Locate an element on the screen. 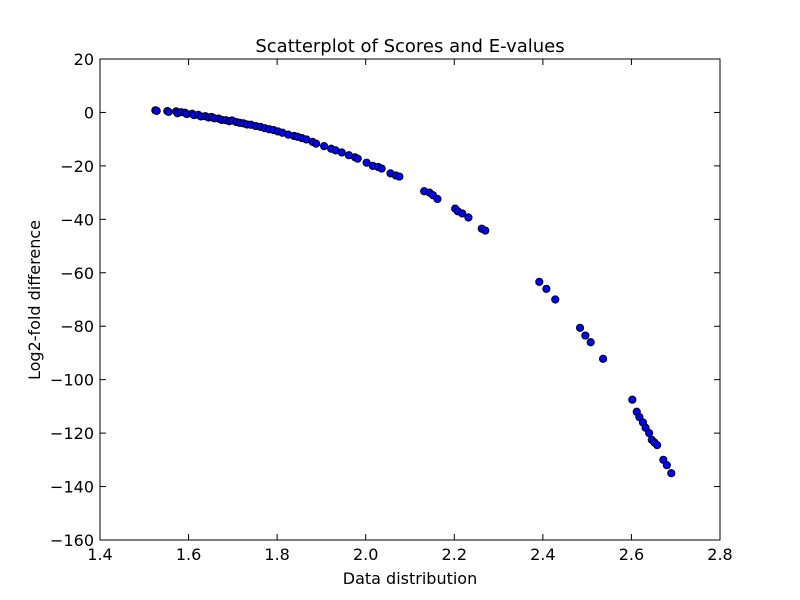 This screenshot has height=600, width=800. chart-title: Scatterplot of Scores and E-values is located at coordinates (409, 46).